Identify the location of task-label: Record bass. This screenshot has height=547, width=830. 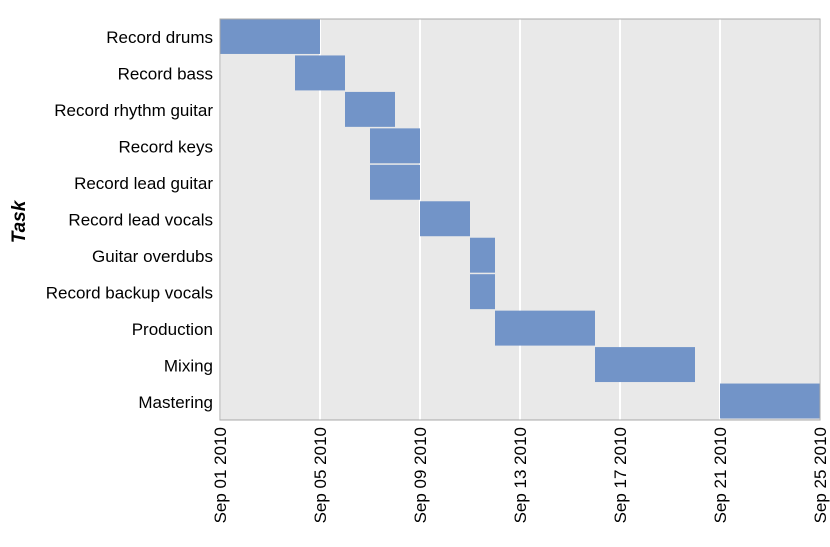
(165, 74).